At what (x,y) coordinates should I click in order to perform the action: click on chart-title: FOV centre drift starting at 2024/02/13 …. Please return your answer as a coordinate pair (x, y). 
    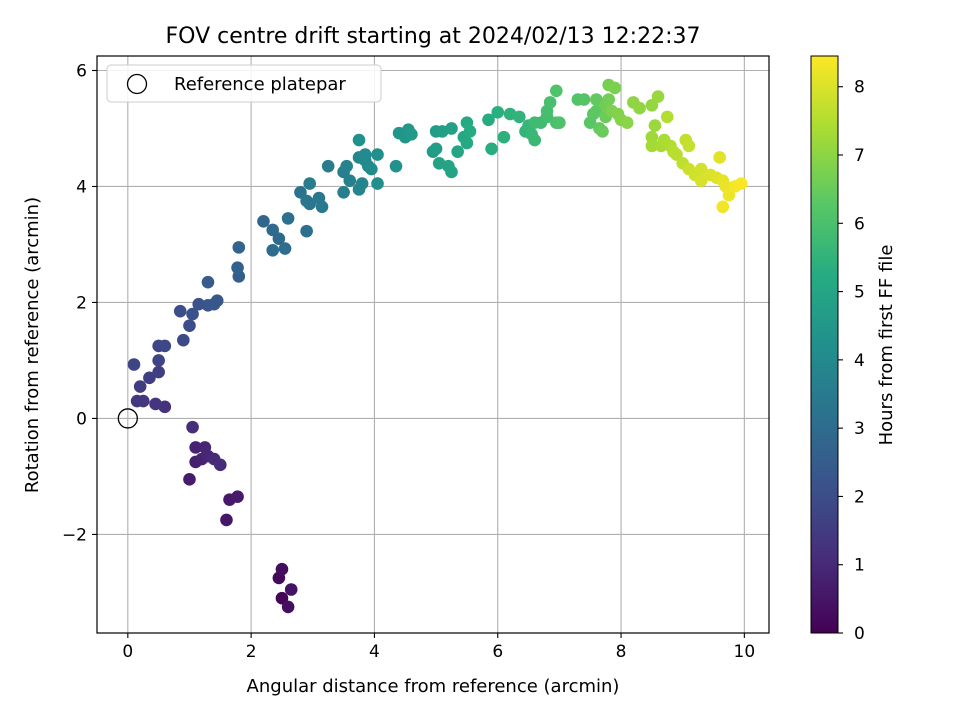
    Looking at the image, I should click on (433, 36).